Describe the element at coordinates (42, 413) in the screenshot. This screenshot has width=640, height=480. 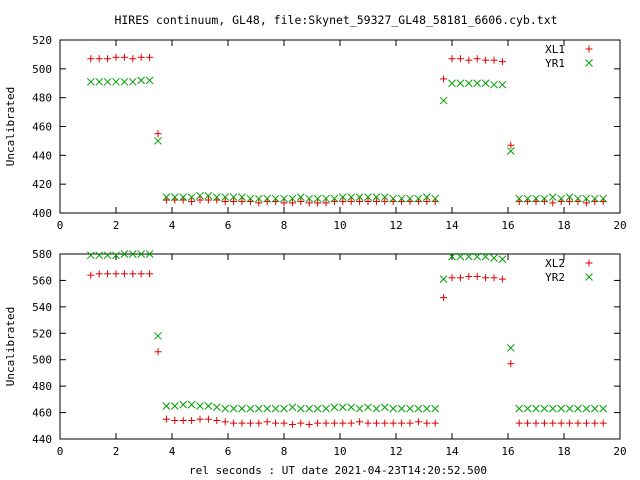
I see `y-tick-label: 460` at that location.